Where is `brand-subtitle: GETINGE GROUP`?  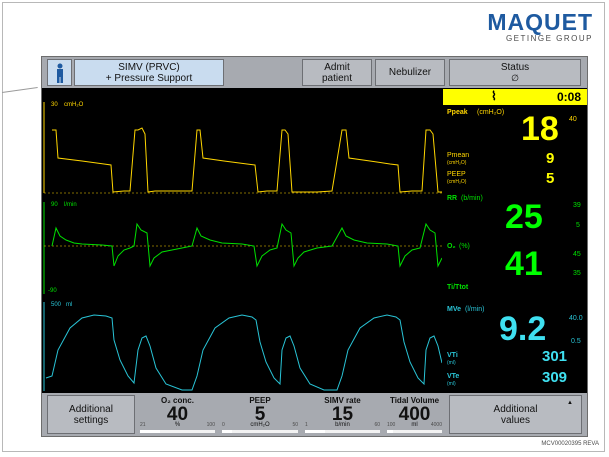 brand-subtitle: GETINGE GROUP is located at coordinates (549, 38).